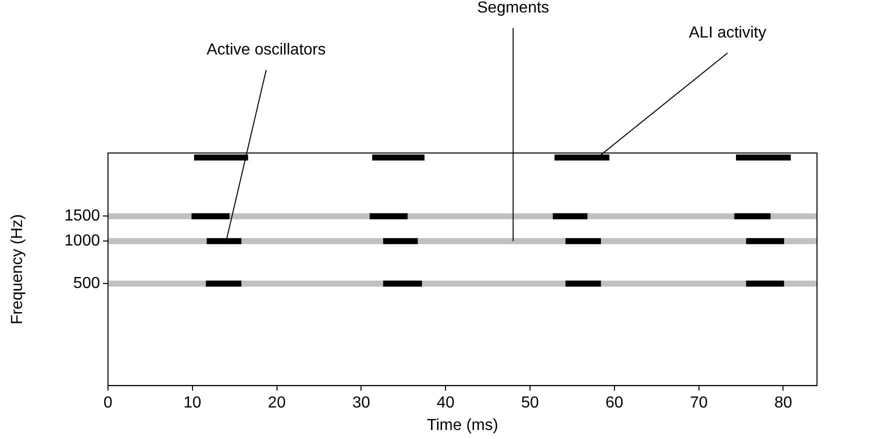  I want to click on annotation: ALI activity, so click(727, 33).